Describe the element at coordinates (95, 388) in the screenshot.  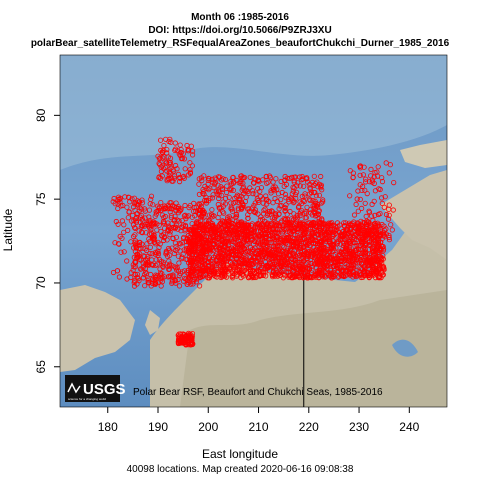
I see `usgs-logo: USGS science for a changing world` at that location.